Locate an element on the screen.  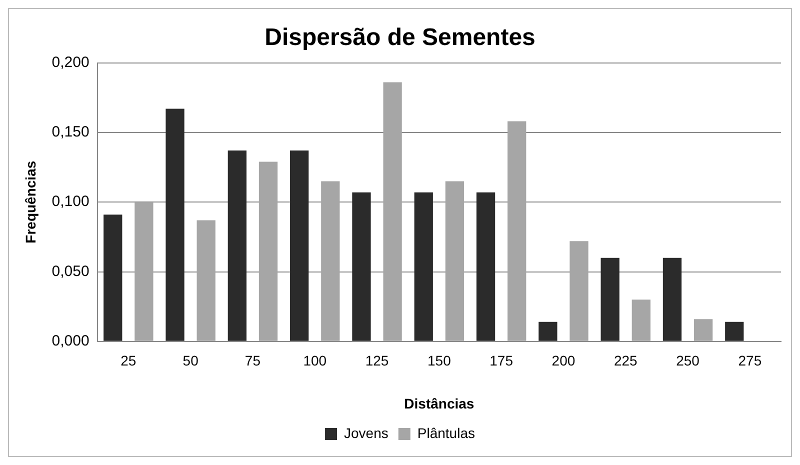
legend-label: Jovens is located at coordinates (366, 432).